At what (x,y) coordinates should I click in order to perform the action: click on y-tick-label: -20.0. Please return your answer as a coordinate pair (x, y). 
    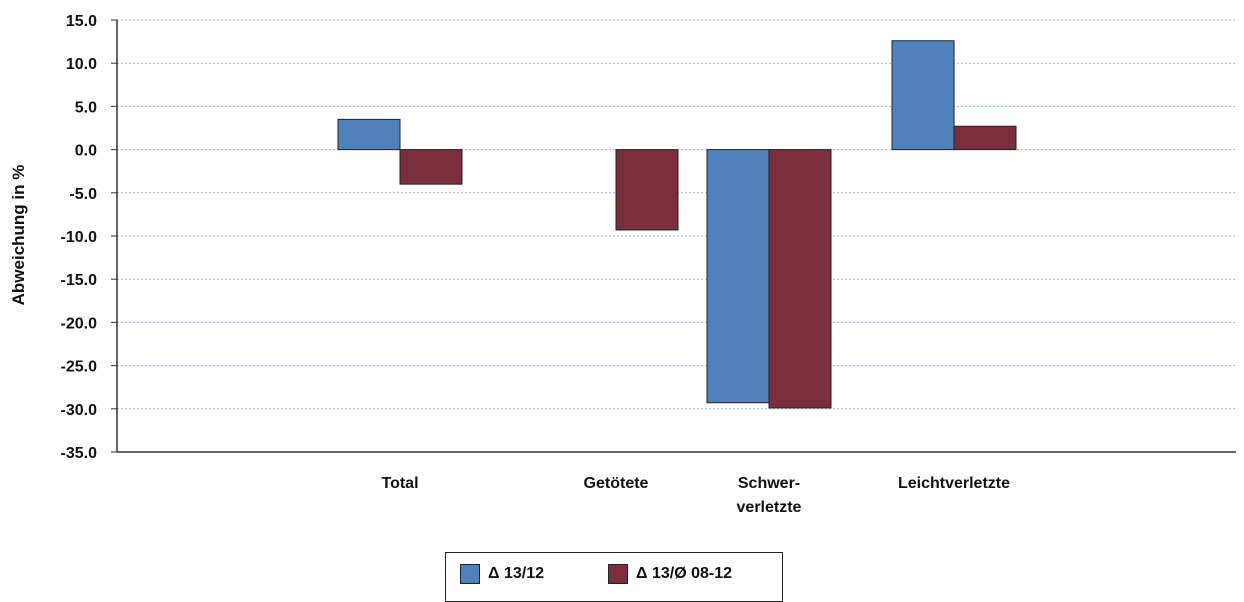
    Looking at the image, I should click on (79, 323).